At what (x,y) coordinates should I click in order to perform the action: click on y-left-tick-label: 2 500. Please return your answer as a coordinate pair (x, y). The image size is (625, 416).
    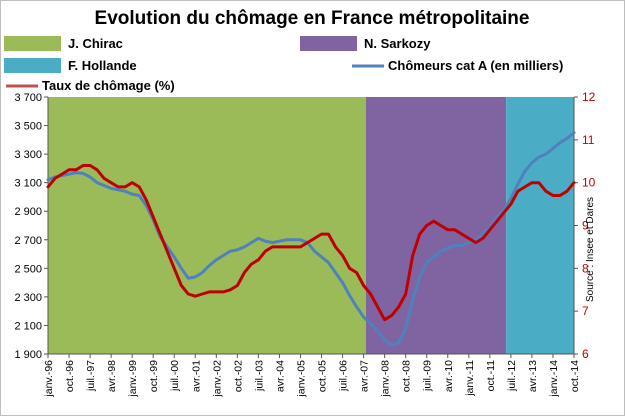
    Looking at the image, I should click on (28, 269).